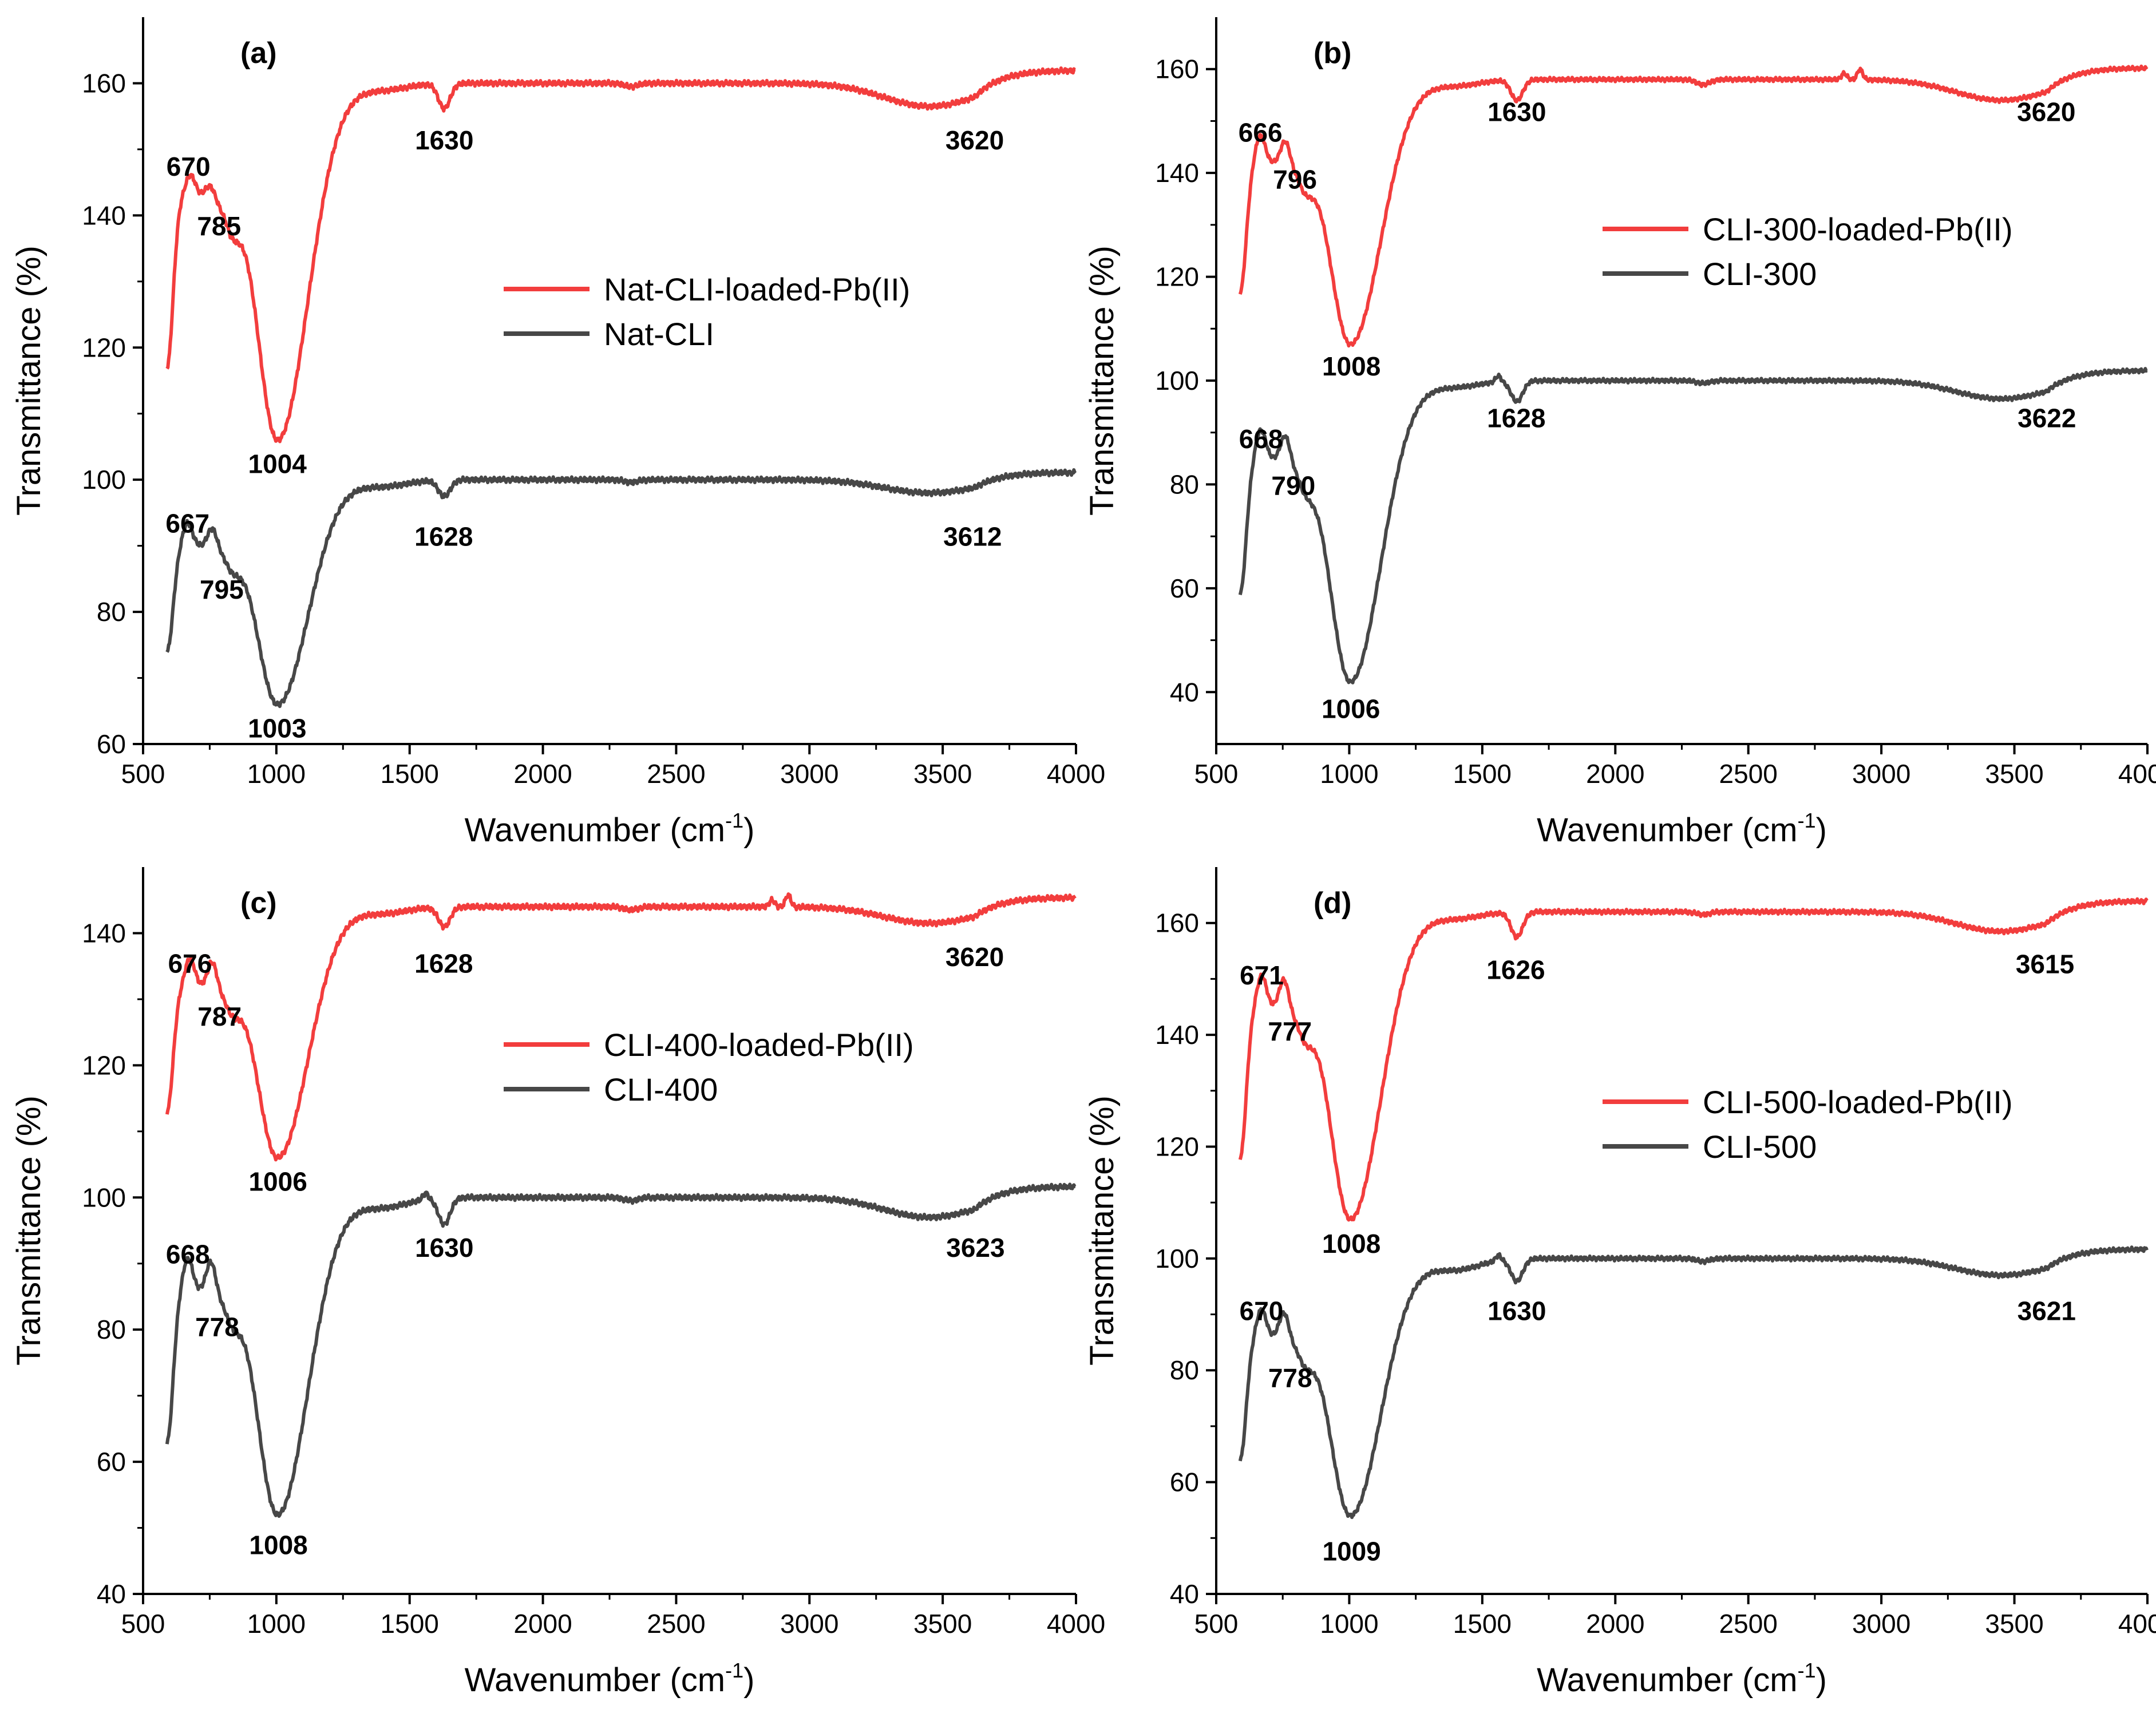  Describe the element at coordinates (1332, 53) in the screenshot. I see `panel-label: (b)` at that location.